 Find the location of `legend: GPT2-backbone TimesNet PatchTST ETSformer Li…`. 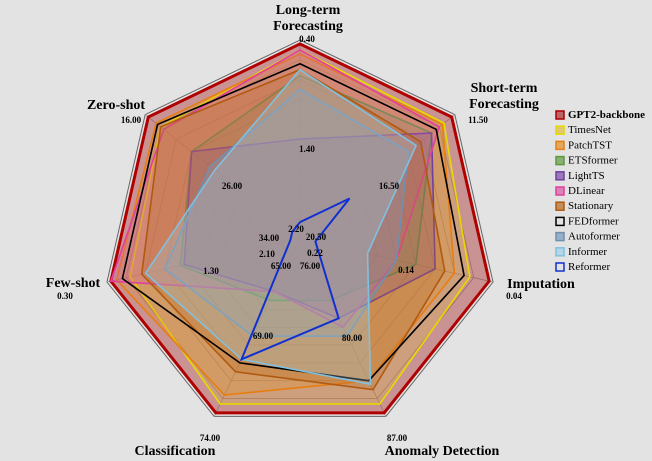

legend: GPT2-backbone TimesNet PatchTST ETSformer Li… is located at coordinates (600, 191).